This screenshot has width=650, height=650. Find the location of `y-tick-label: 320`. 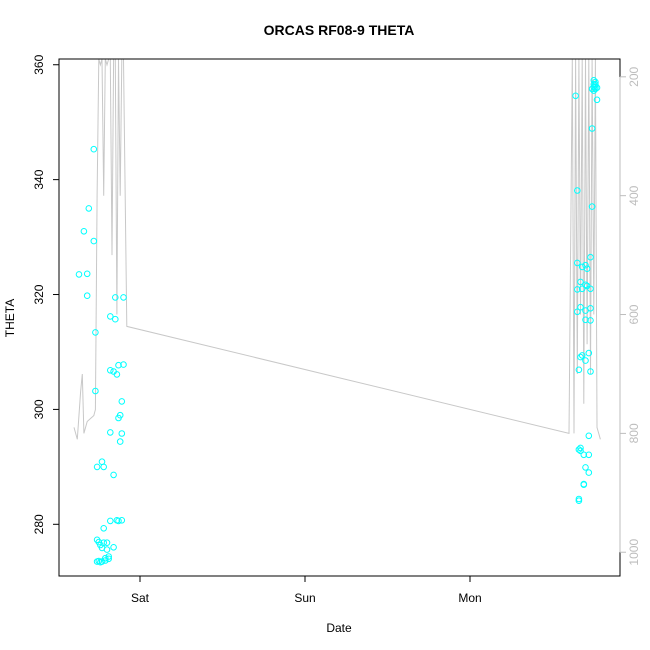

y-tick-label: 320 is located at coordinates (39, 294).